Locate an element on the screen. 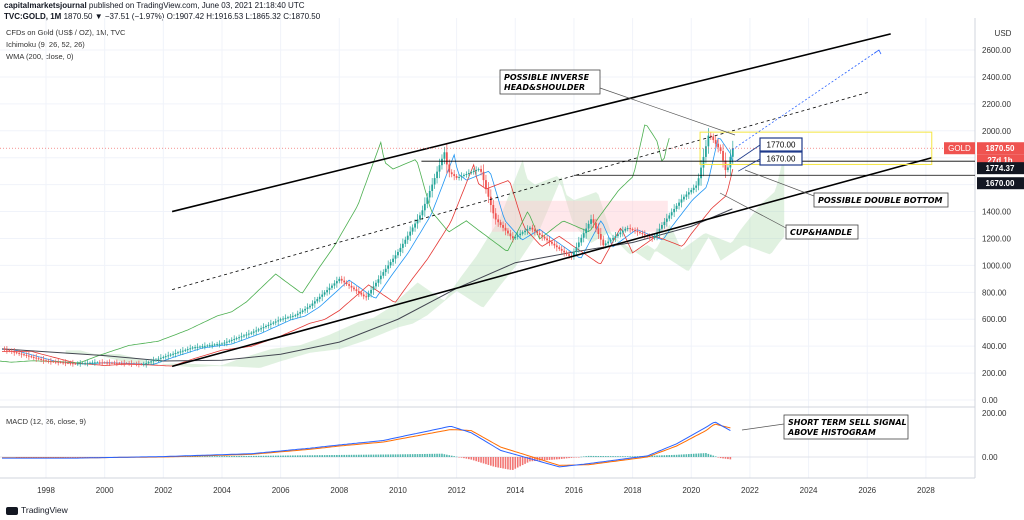  level-tag-1670-text: 1670.00 is located at coordinates (1000, 183).